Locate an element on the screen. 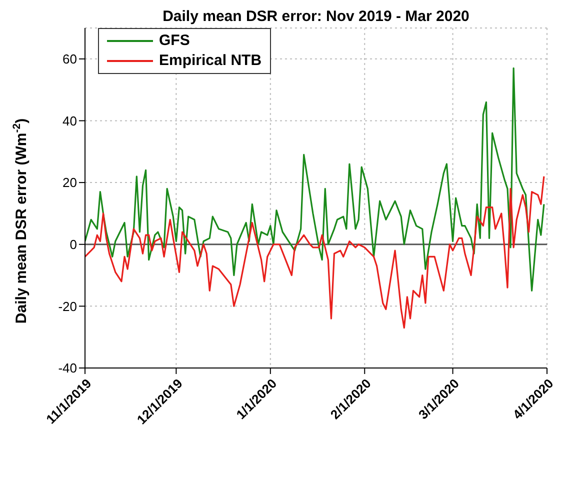 Image resolution: width=571 pixels, height=487 pixels. legend-label: GFS is located at coordinates (174, 41).